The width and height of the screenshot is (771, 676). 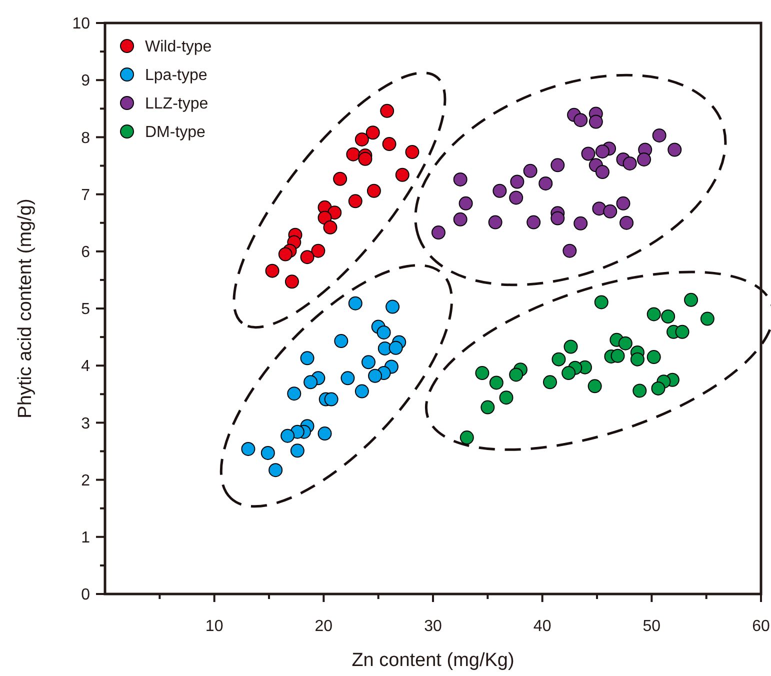 I want to click on x-tick-label: 50, so click(x=651, y=626).